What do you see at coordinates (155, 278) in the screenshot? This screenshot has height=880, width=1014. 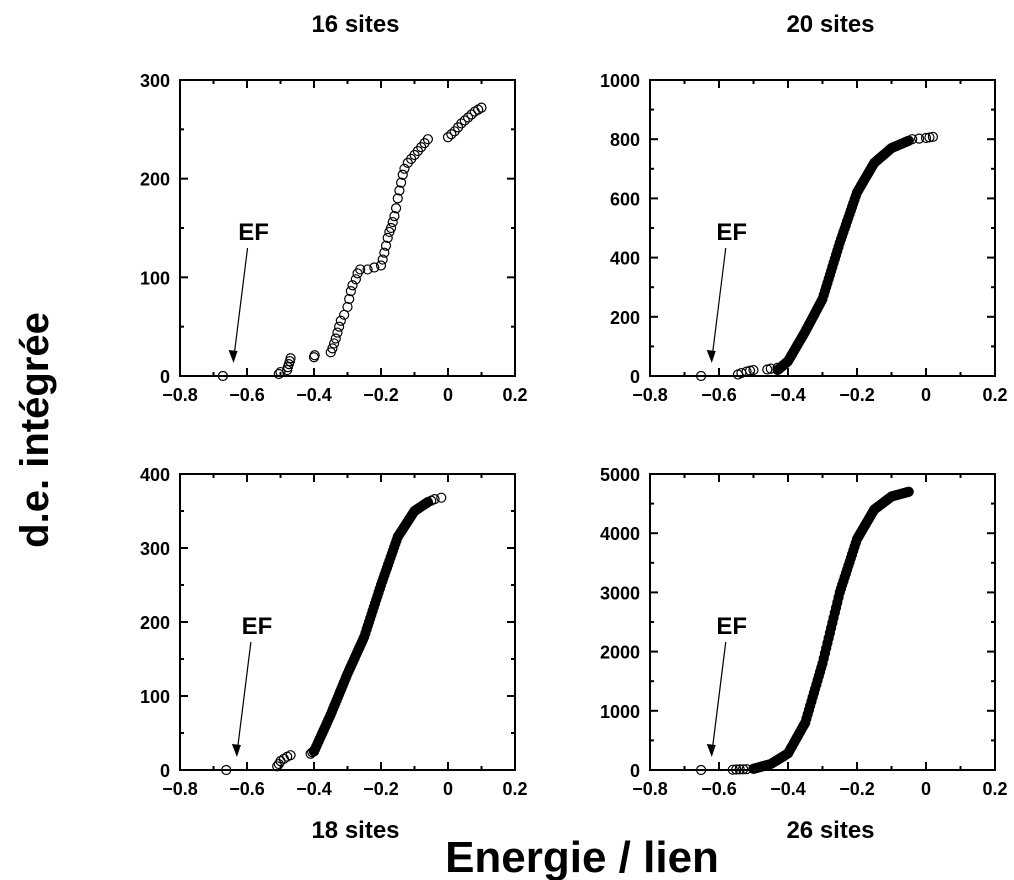 I see `y-tick-label: 100` at bounding box center [155, 278].